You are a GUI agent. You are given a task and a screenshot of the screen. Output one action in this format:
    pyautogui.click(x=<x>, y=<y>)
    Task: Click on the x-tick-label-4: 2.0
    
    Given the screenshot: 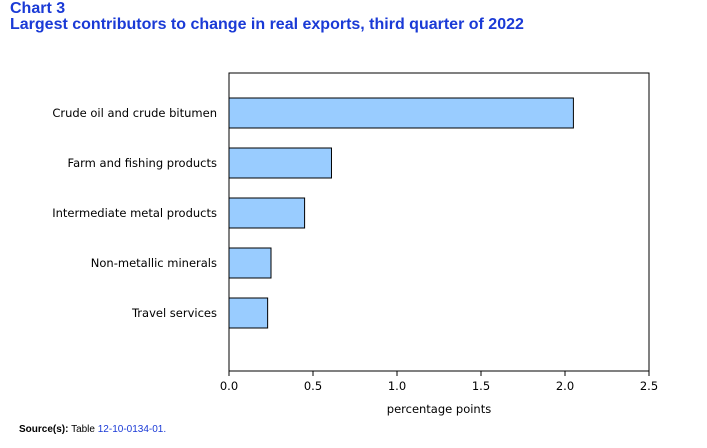 What is the action you would take?
    pyautogui.click(x=565, y=386)
    